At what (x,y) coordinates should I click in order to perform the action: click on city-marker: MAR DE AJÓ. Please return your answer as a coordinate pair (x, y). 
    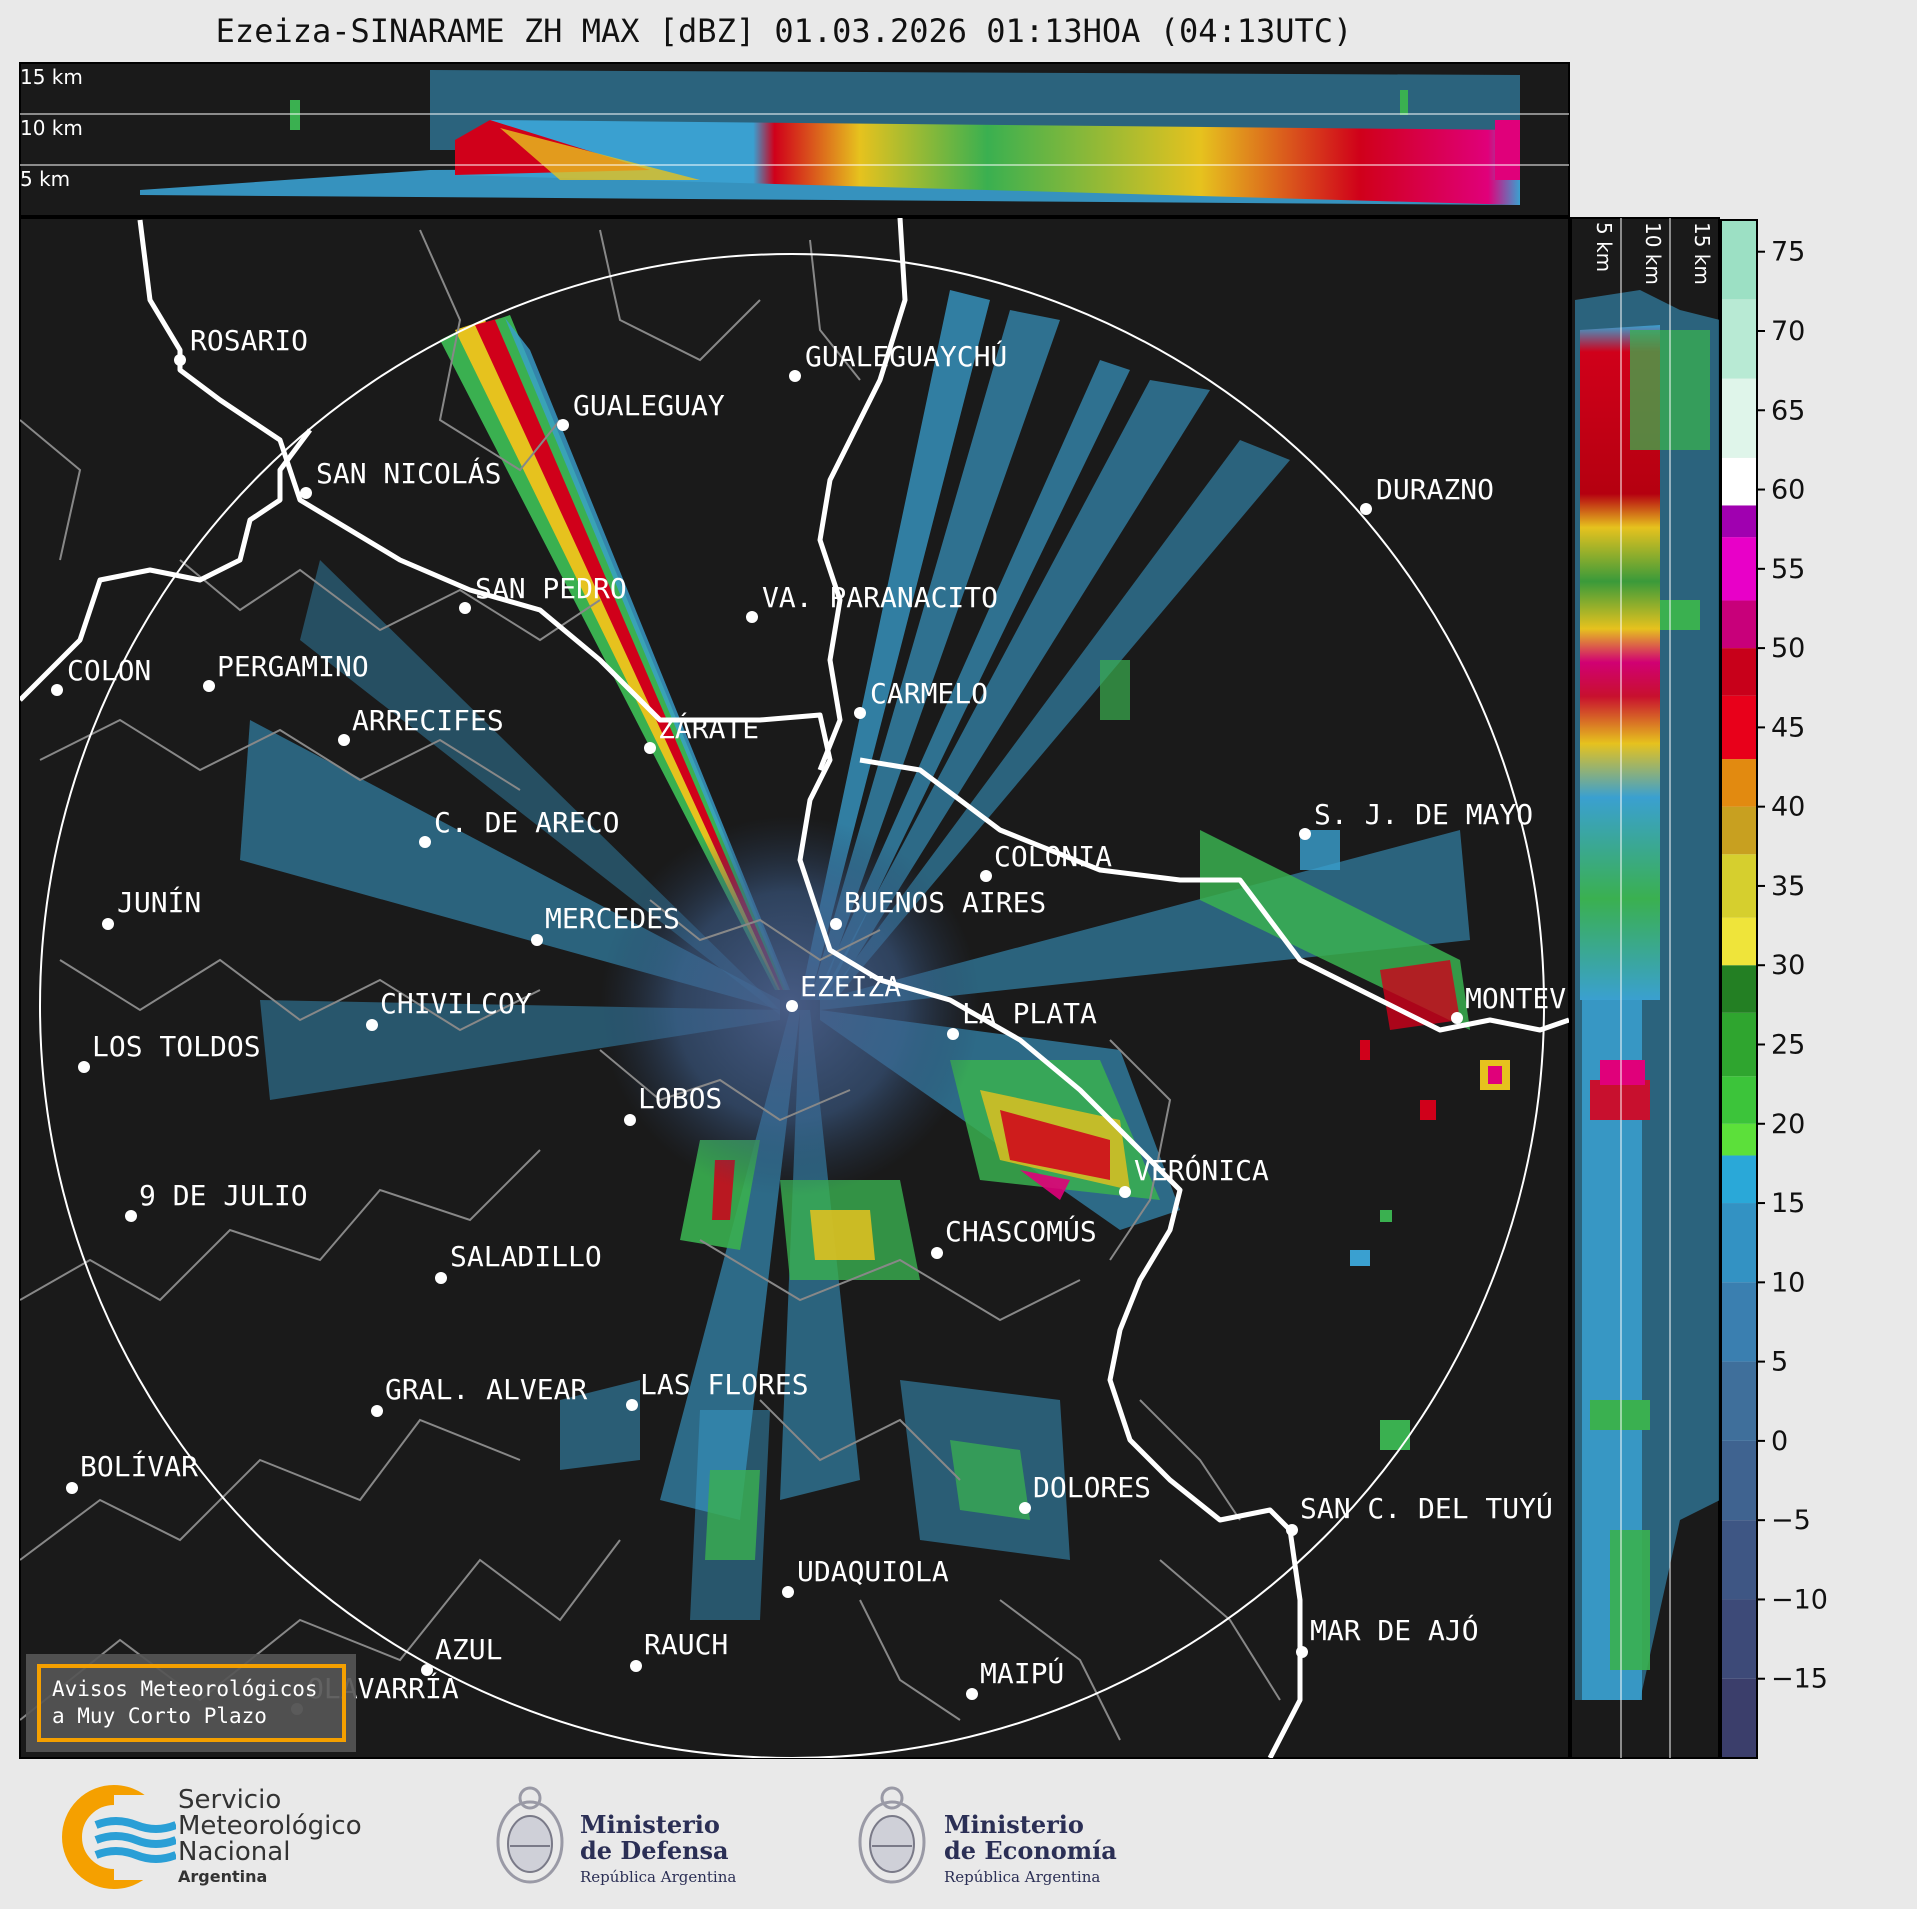
    Looking at the image, I should click on (1387, 1635).